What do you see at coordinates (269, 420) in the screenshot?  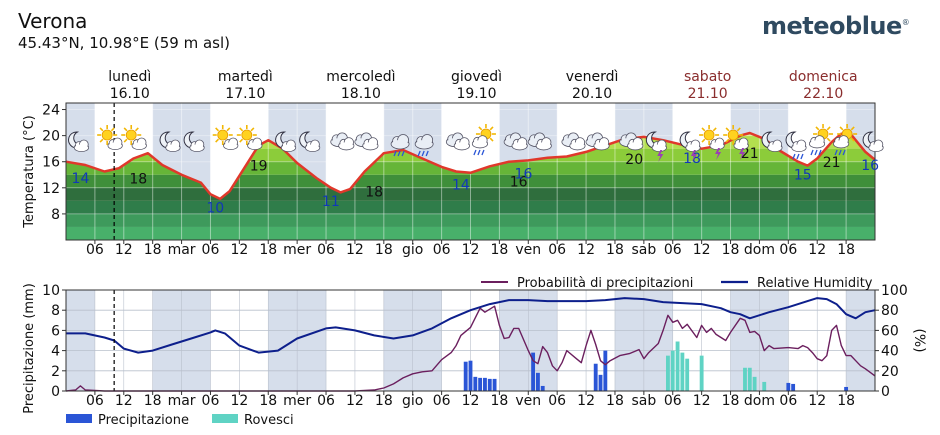 I see `legend-label-showers: Rovesci` at bounding box center [269, 420].